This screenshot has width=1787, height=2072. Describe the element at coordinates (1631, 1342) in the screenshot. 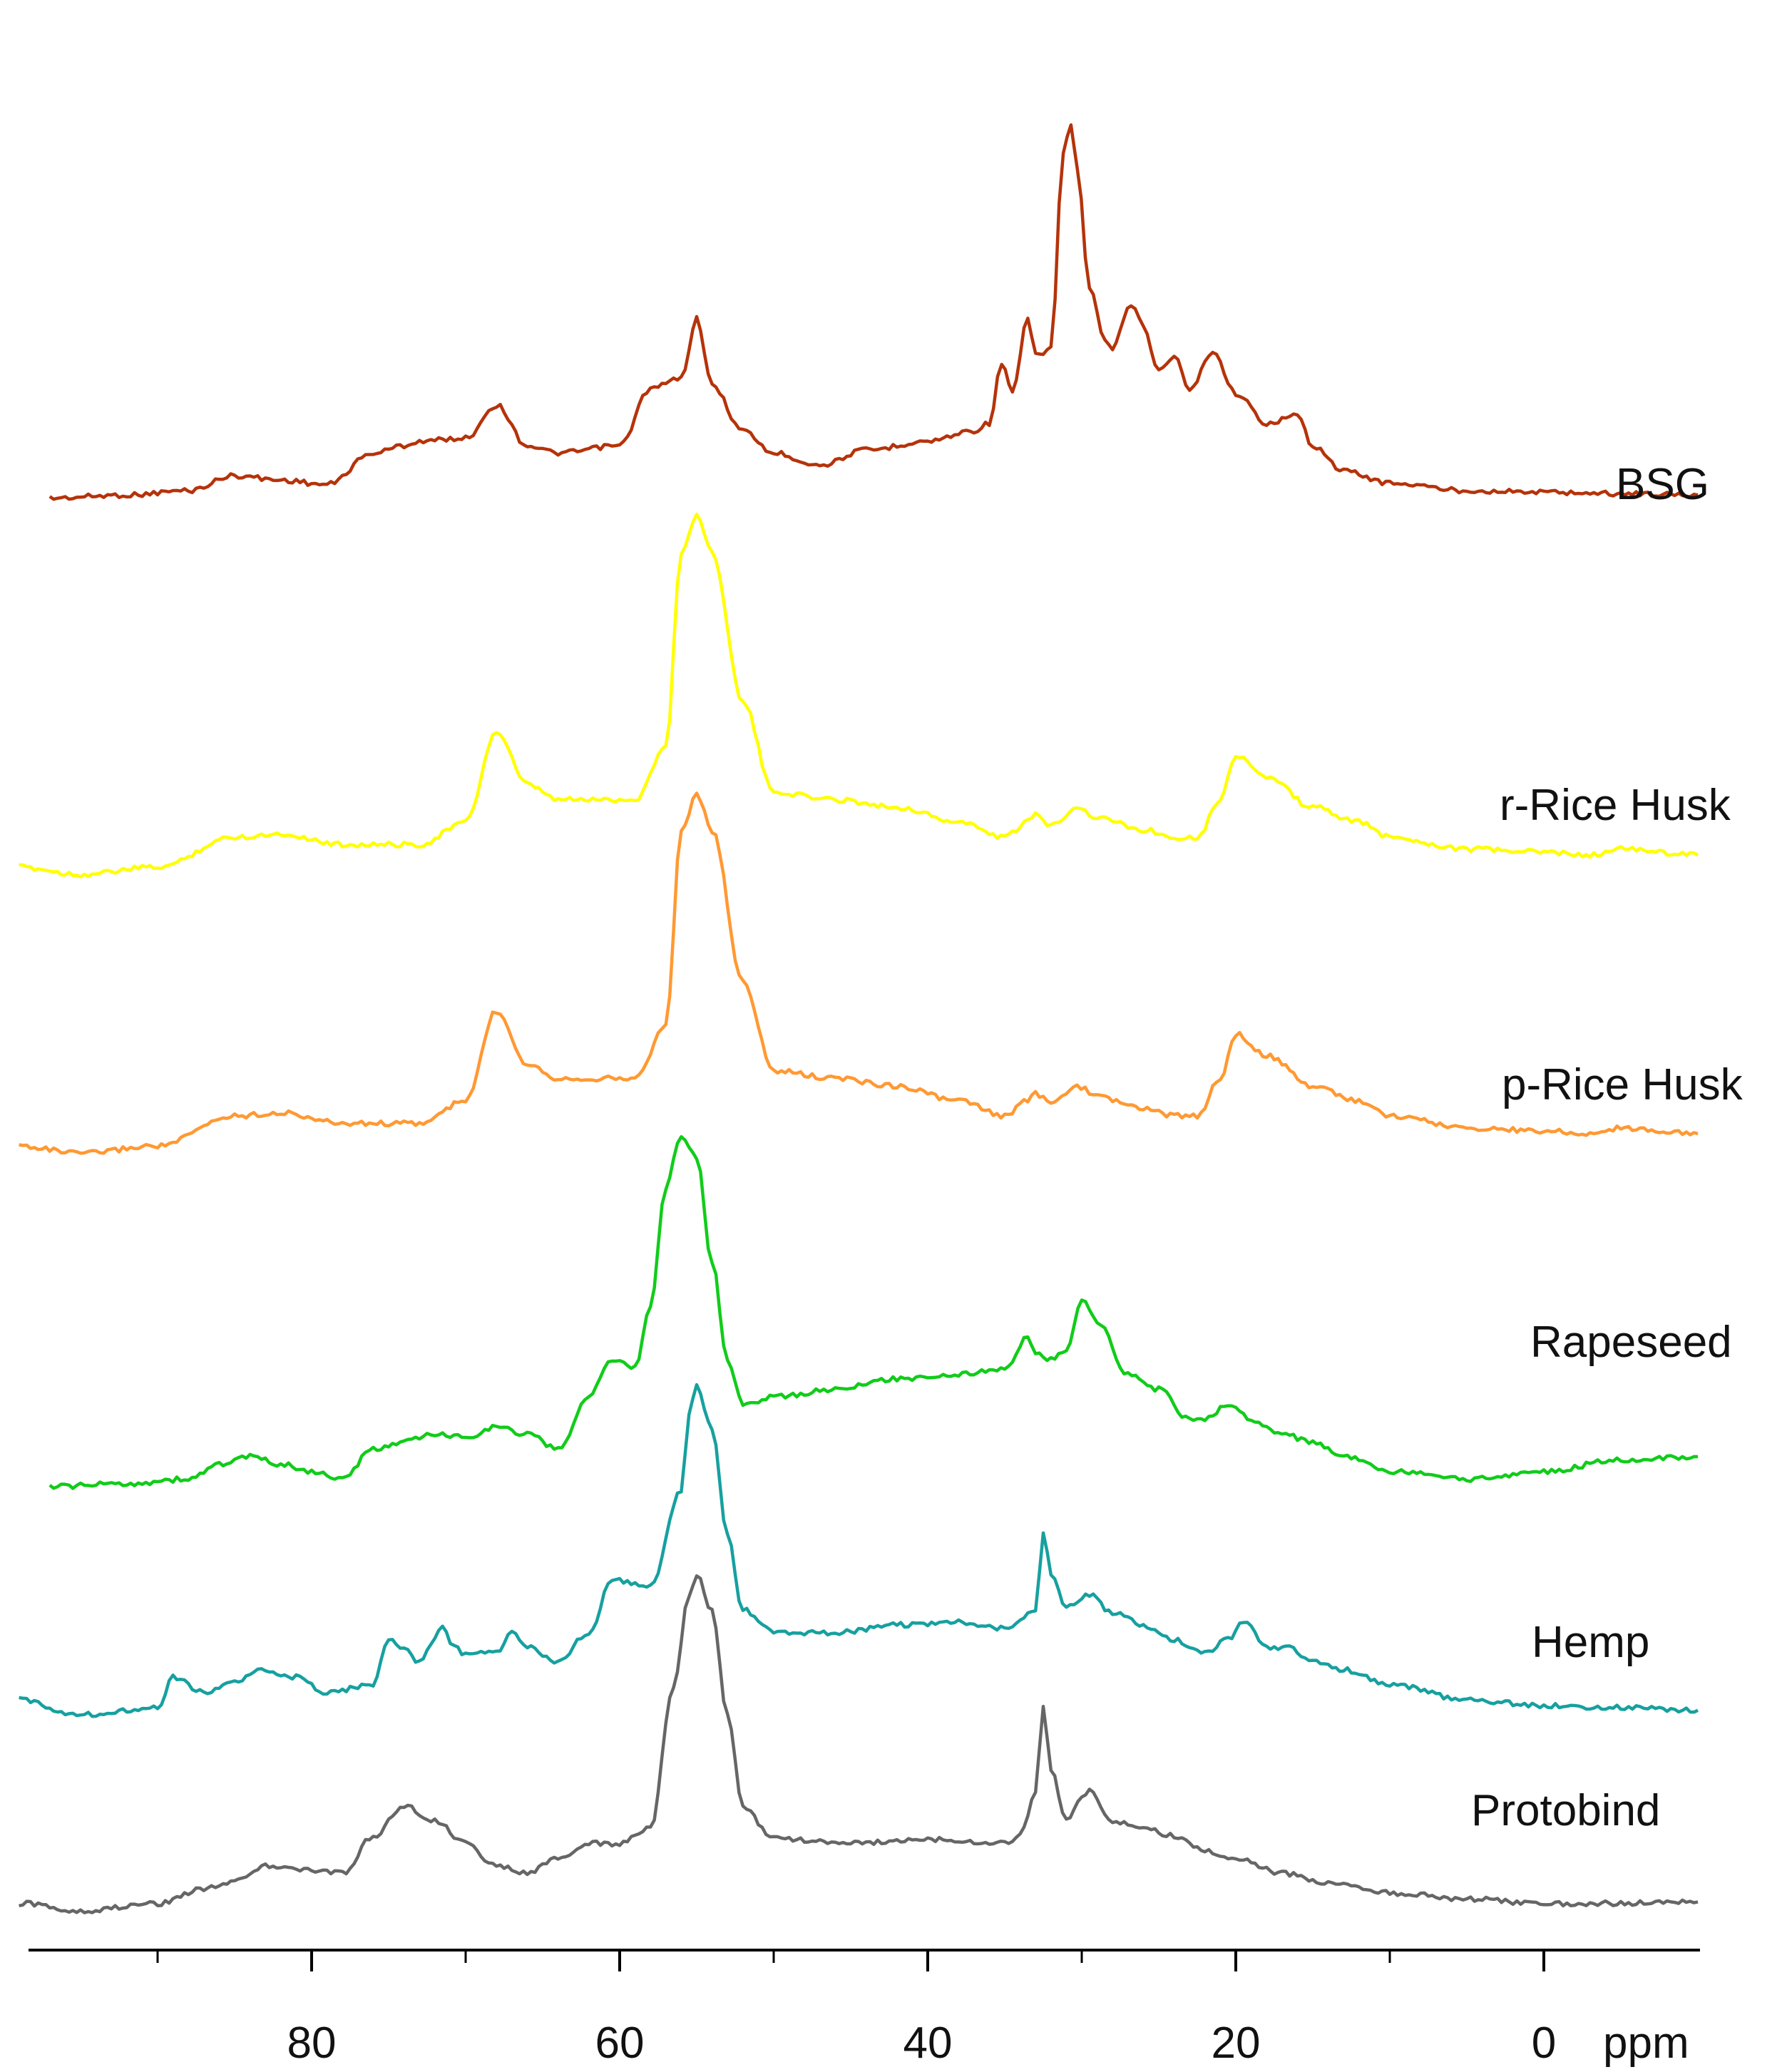

I see `series-label: Rapeseed` at that location.